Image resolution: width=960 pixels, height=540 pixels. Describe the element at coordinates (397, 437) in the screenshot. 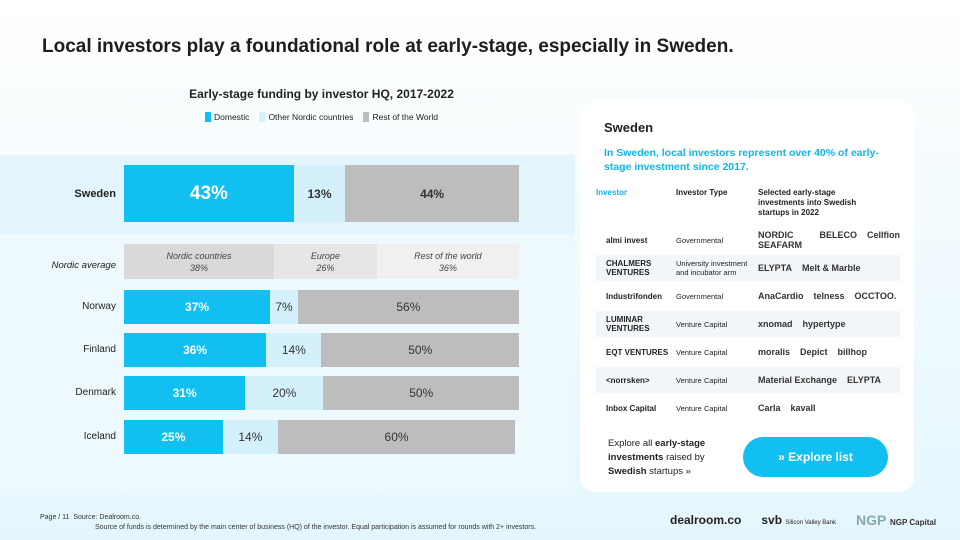

I see `bar-segment: 60%` at that location.